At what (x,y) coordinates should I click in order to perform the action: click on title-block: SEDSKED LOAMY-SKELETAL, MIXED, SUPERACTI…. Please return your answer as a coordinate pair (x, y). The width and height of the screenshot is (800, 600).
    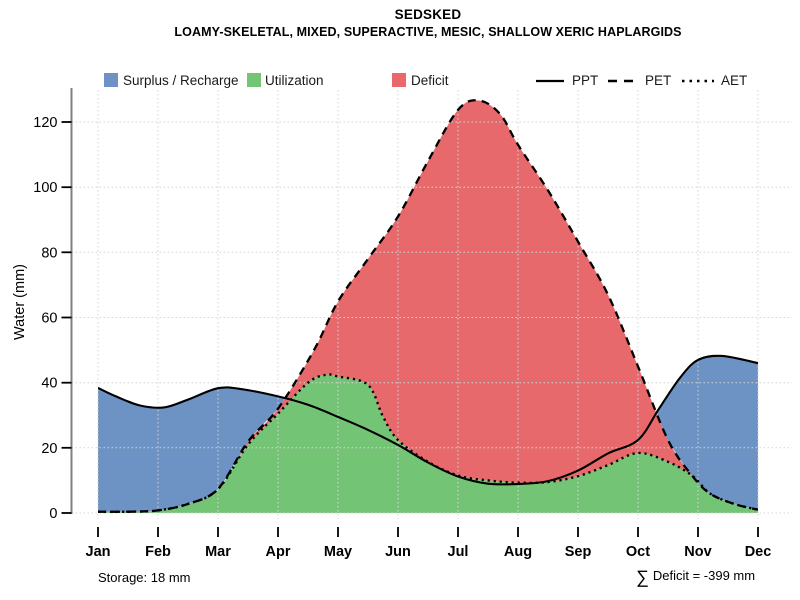
    Looking at the image, I should click on (428, 23).